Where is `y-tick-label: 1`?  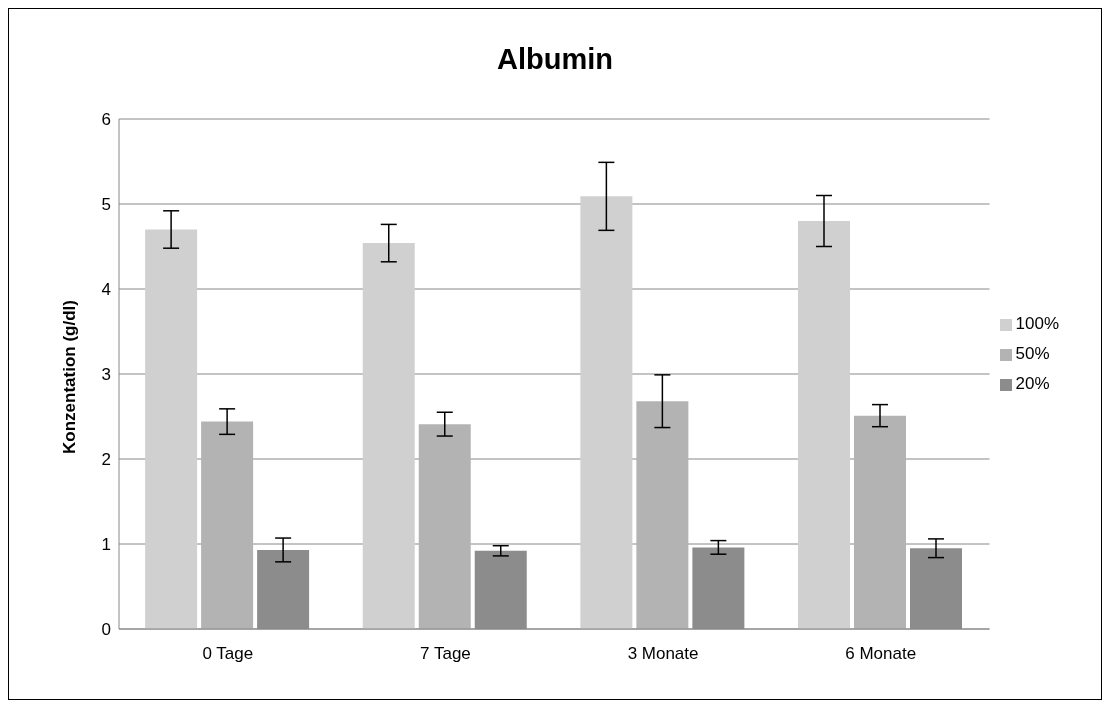 y-tick-label: 1 is located at coordinates (106, 545).